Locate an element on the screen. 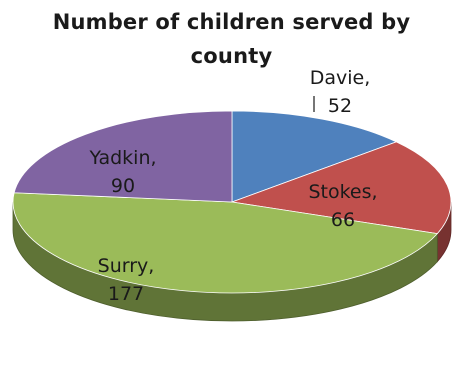 The width and height of the screenshot is (463, 365). pie-slice-stokes is located at coordinates (341, 188).